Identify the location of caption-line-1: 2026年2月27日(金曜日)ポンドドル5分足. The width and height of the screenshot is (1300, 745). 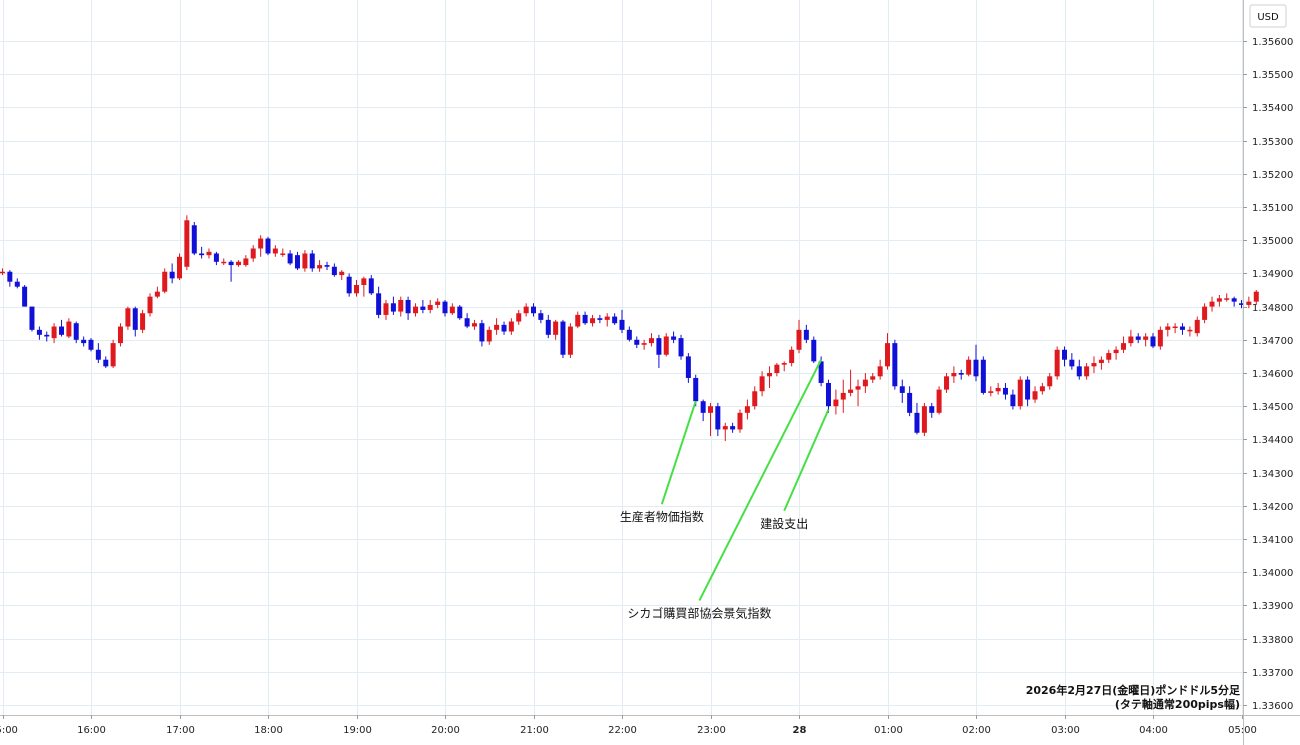
(1133, 690).